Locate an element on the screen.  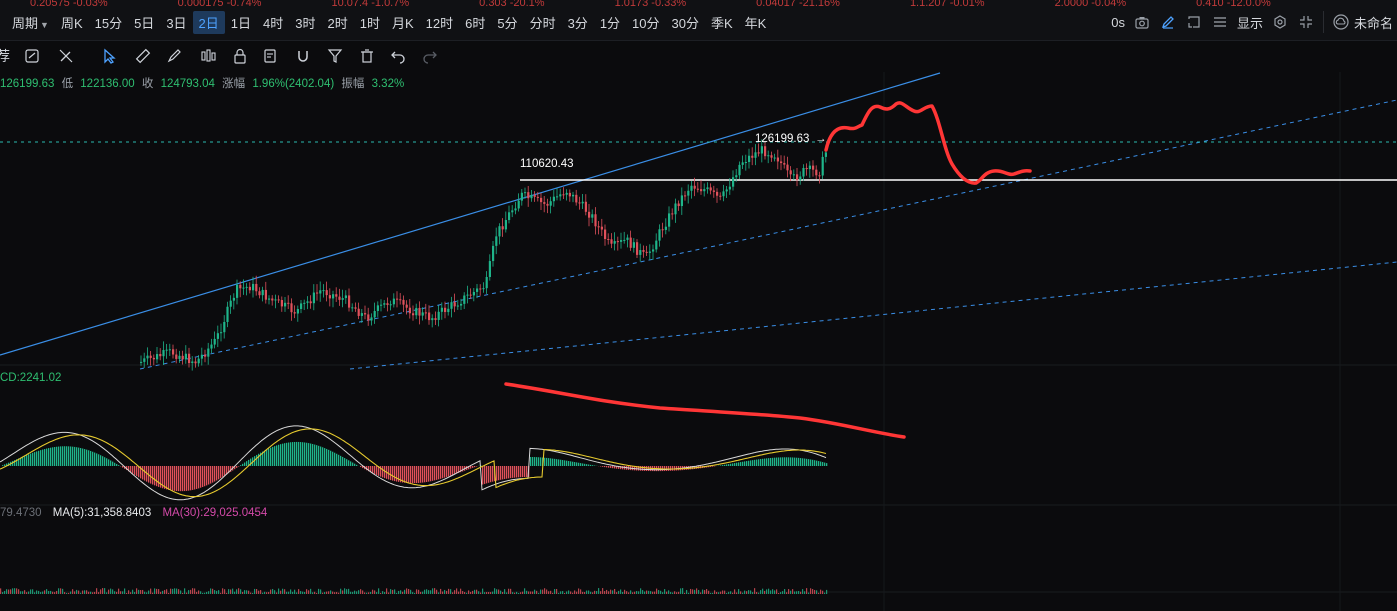
trash-icon is located at coordinates (367, 56).